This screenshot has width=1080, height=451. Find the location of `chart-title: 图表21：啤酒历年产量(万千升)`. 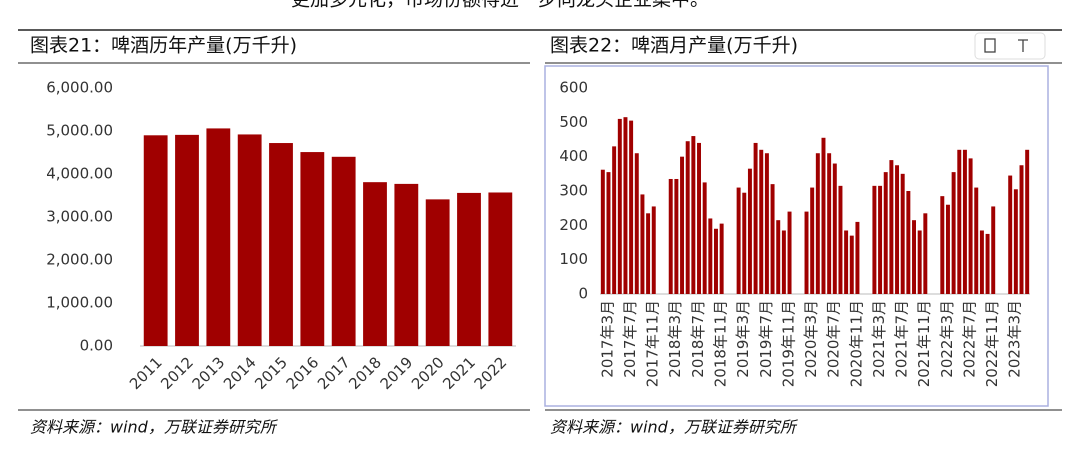

chart-title: 图表21：啤酒历年产量(万千升) is located at coordinates (163, 46).